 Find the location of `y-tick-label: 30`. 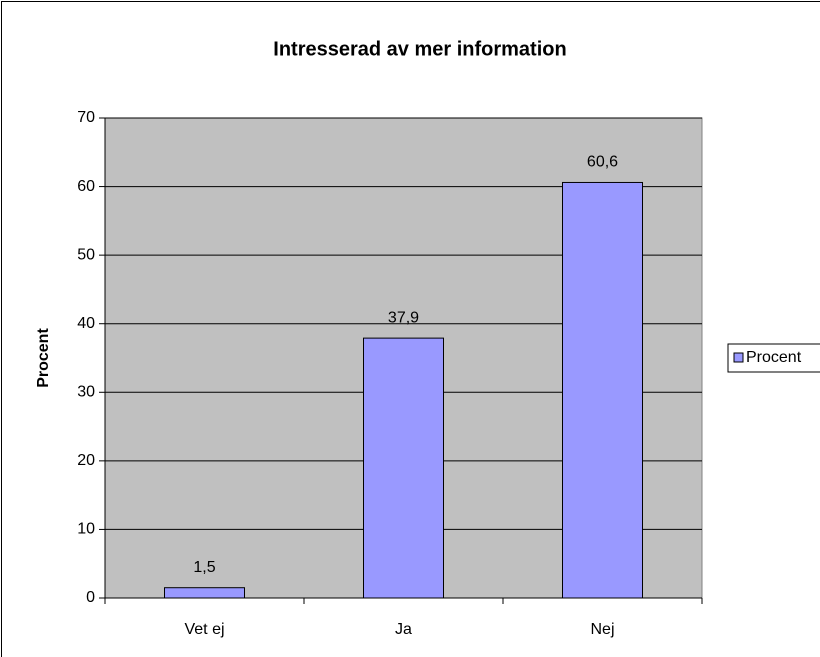

y-tick-label: 30 is located at coordinates (86, 392).